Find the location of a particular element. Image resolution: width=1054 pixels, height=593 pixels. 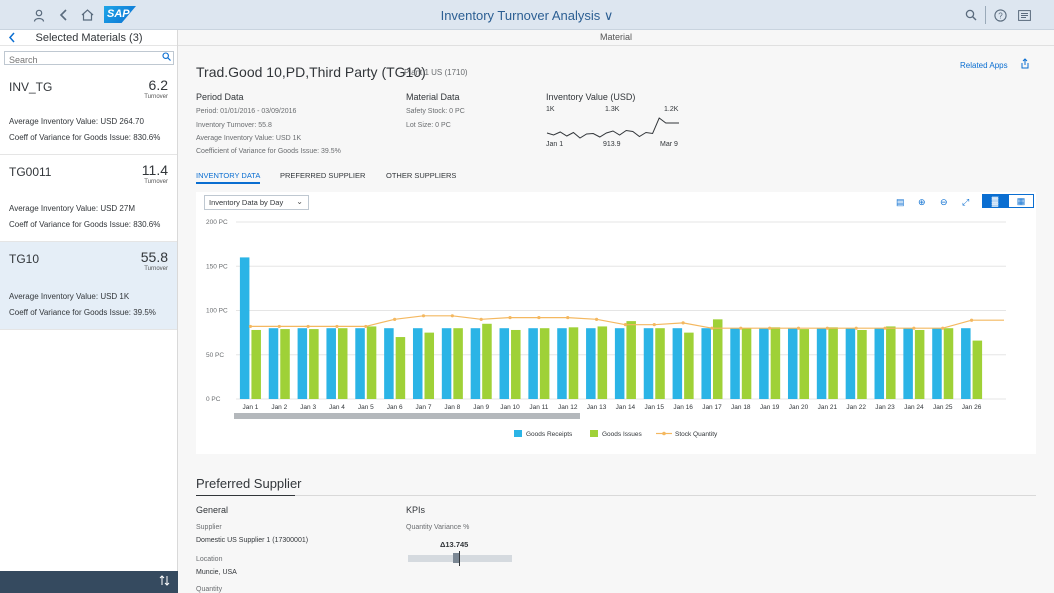

share-icon is located at coordinates (1025, 65).